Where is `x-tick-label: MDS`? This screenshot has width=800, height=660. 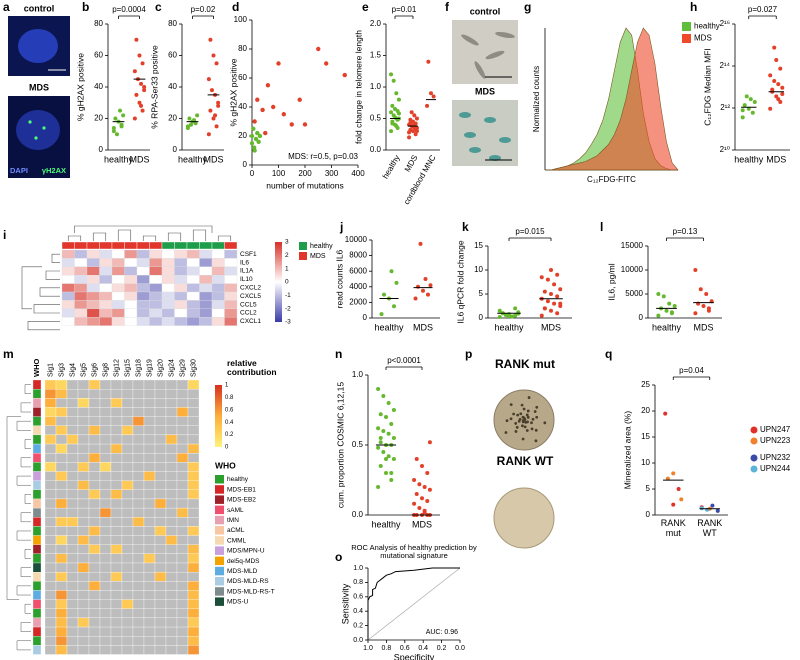
x-tick-label: MDS is located at coordinates (776, 159).